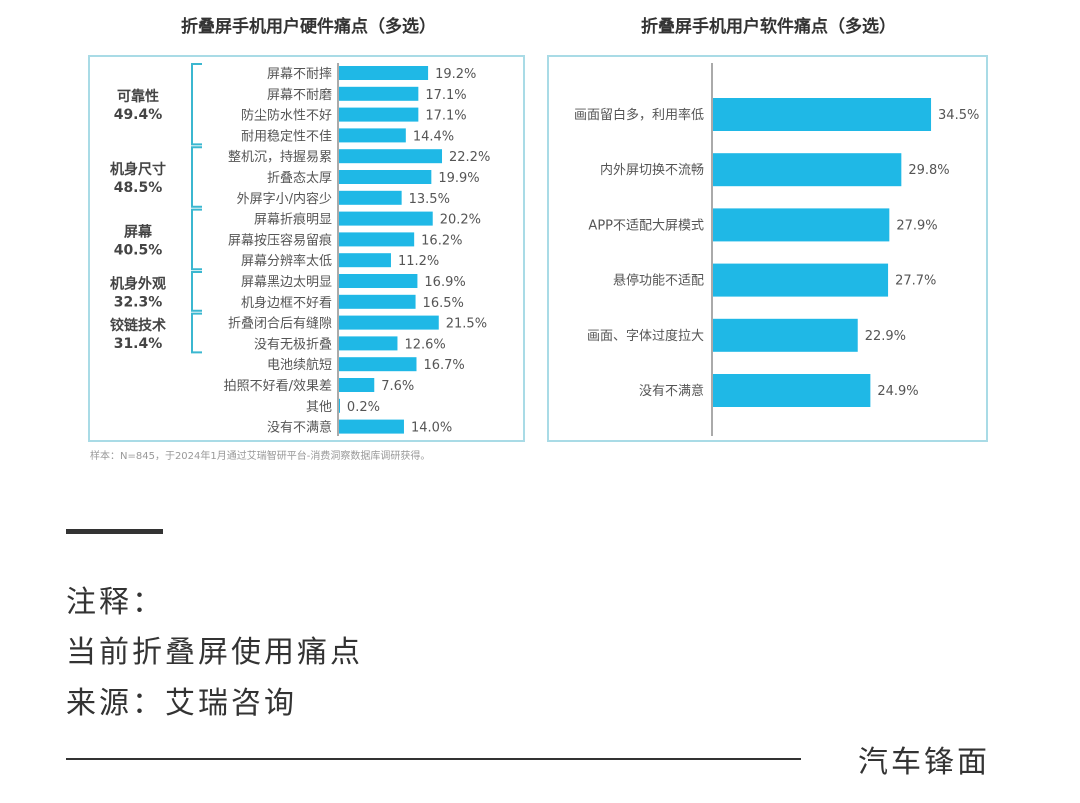 This screenshot has height=803, width=1080. What do you see at coordinates (293, 344) in the screenshot?
I see `hardware-category-label: 没有无极折叠` at bounding box center [293, 344].